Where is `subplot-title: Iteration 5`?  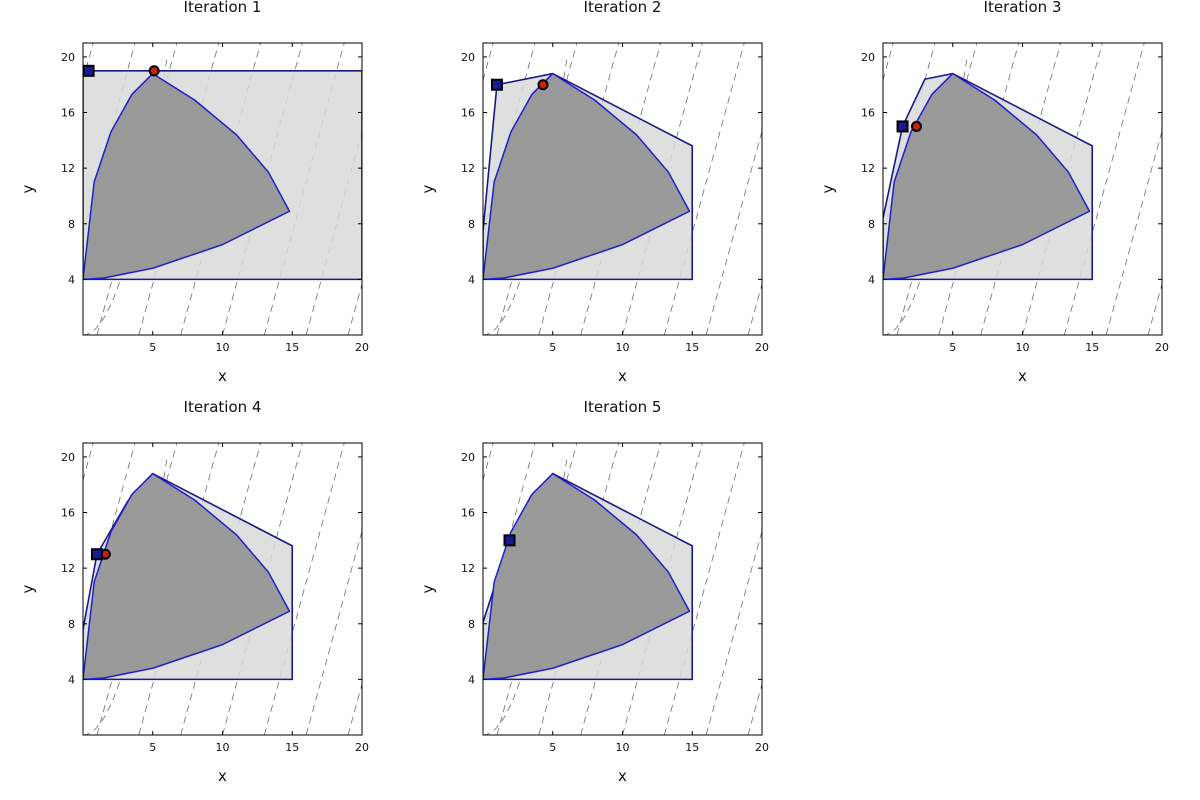
subplot-title: Iteration 5 is located at coordinates (623, 407).